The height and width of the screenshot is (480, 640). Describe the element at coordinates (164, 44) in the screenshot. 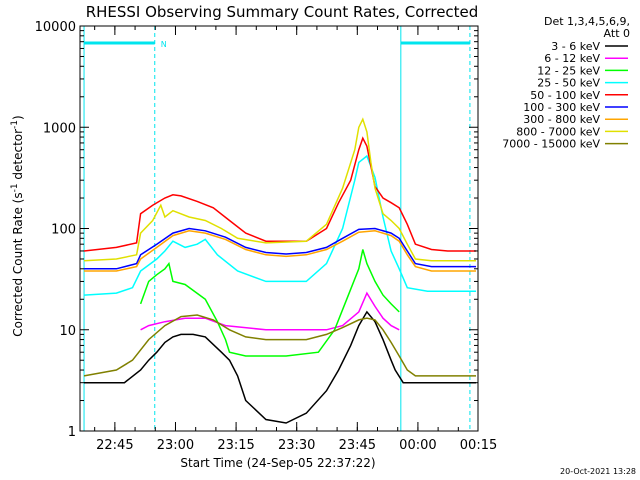

I see `flag-label: N` at that location.